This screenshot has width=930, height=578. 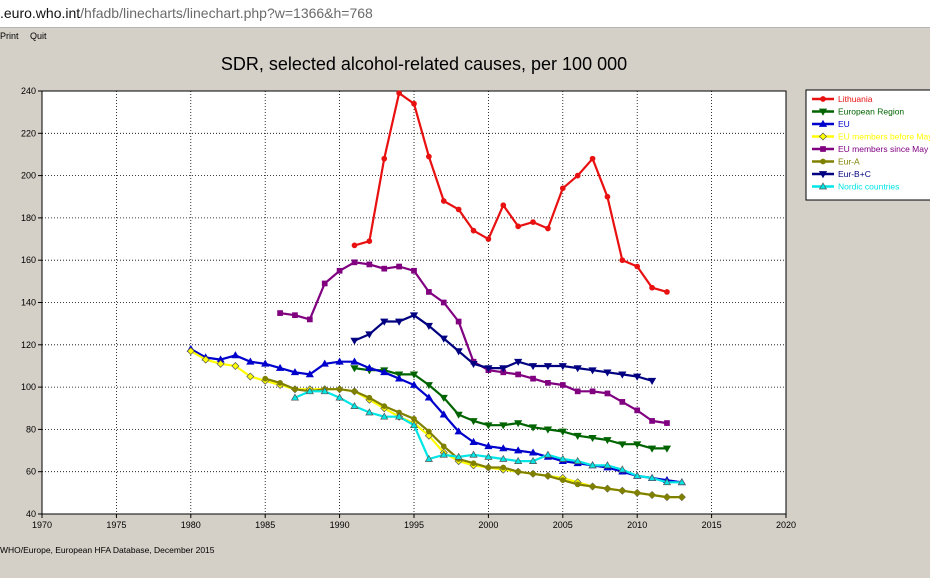 What do you see at coordinates (854, 174) in the screenshot?
I see `legend-label: Eur-B+C` at bounding box center [854, 174].